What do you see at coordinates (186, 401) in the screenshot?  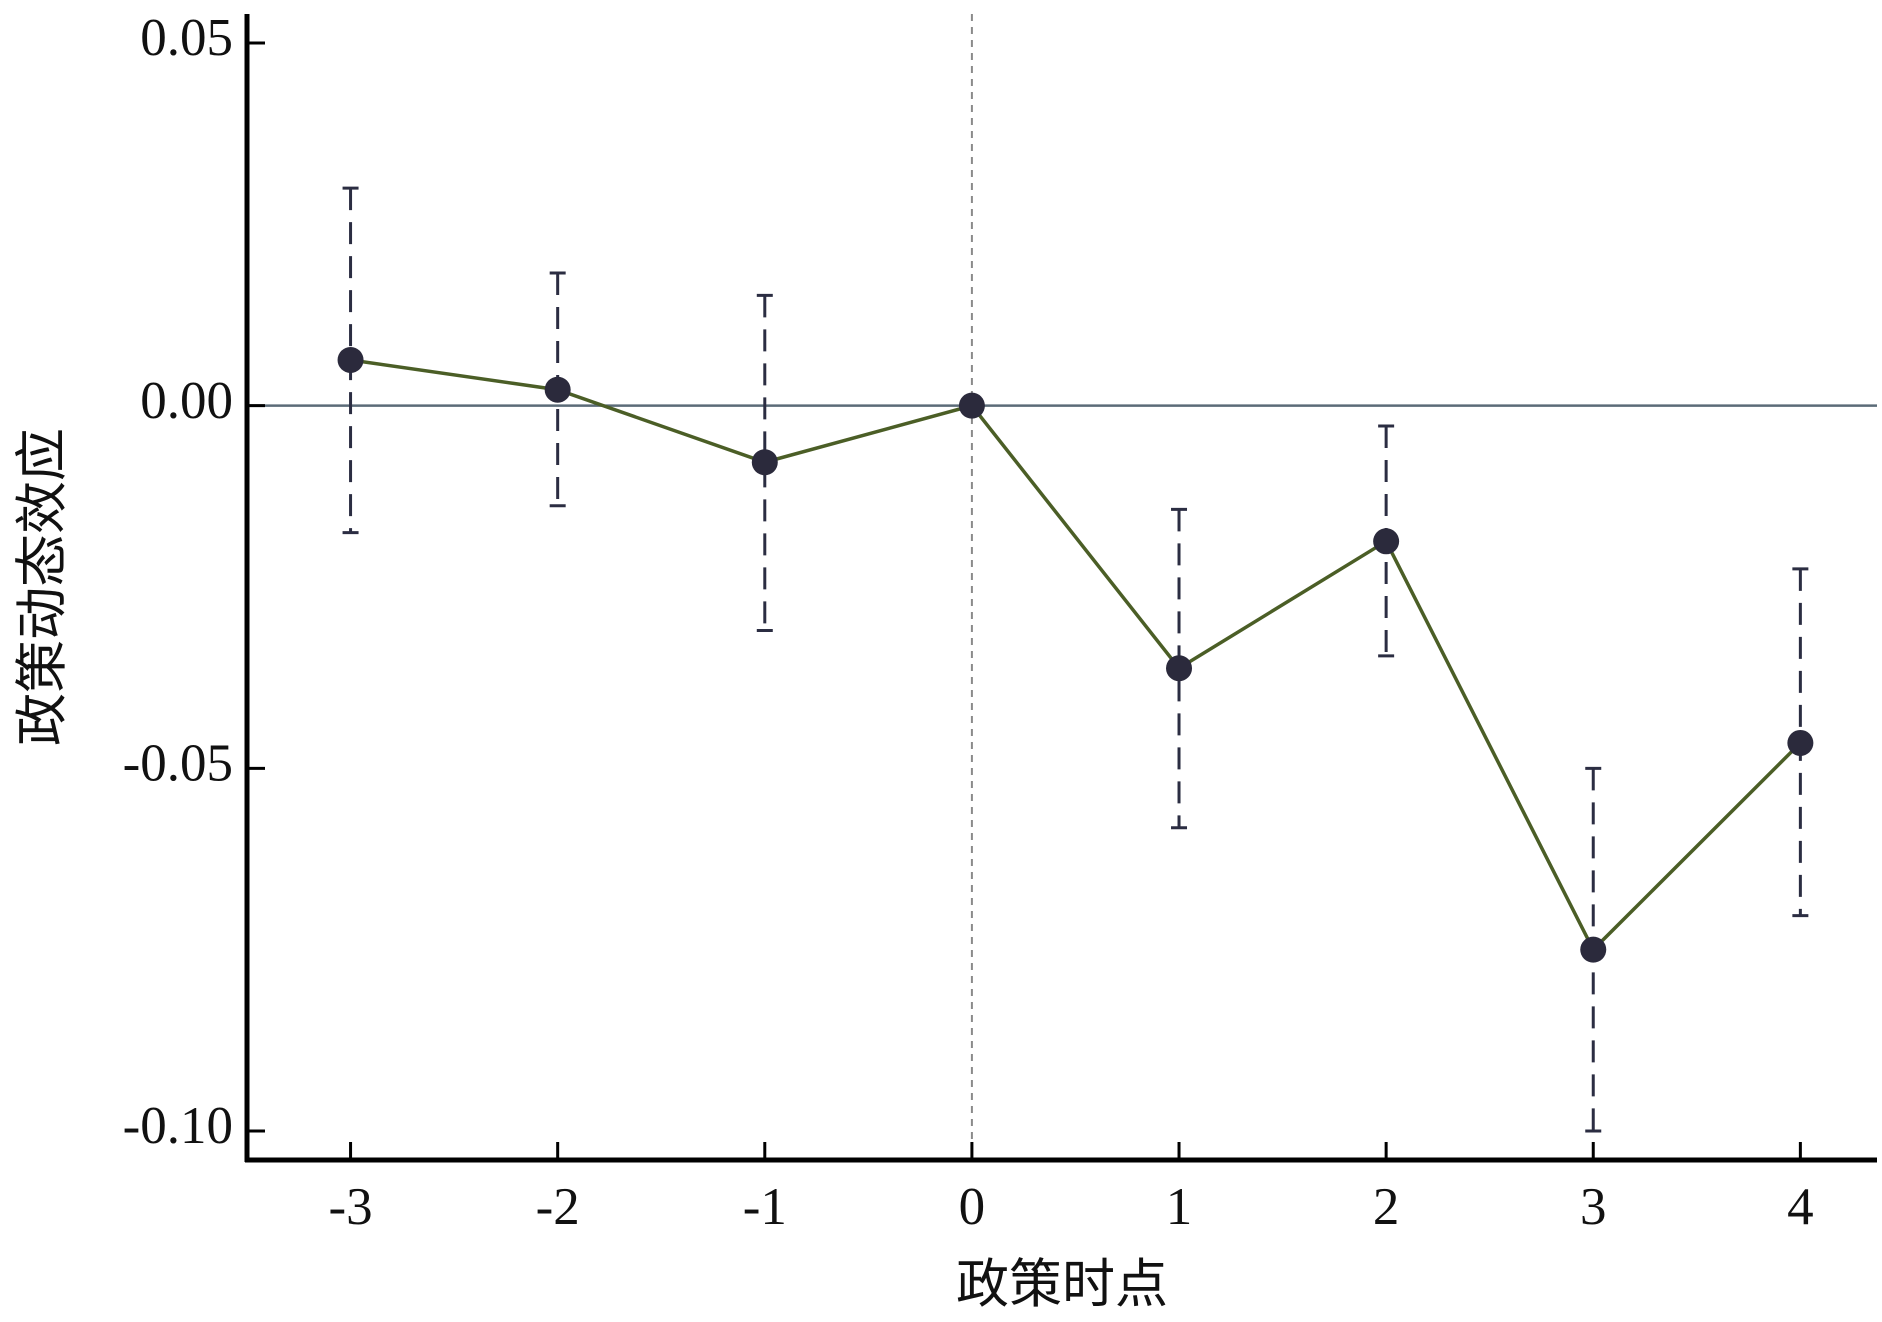 I see `y-tick-label: 0.00` at bounding box center [186, 401].